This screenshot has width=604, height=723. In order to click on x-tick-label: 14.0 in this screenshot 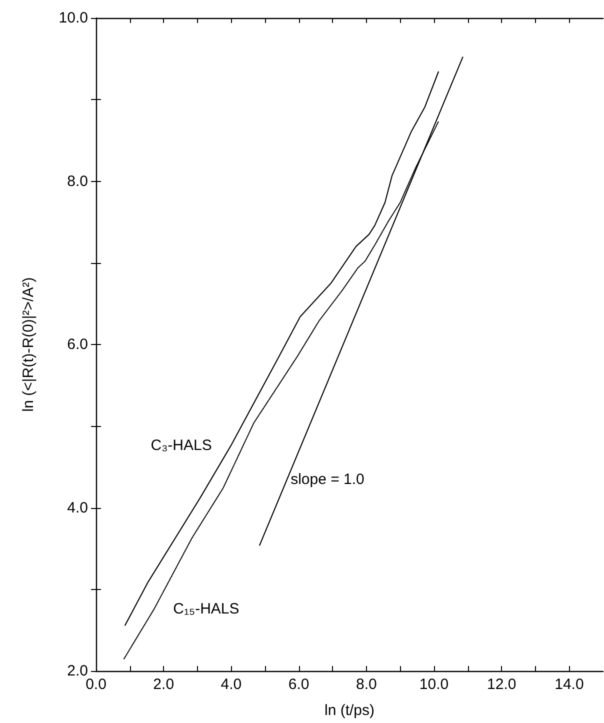, I will do `click(569, 684)`.